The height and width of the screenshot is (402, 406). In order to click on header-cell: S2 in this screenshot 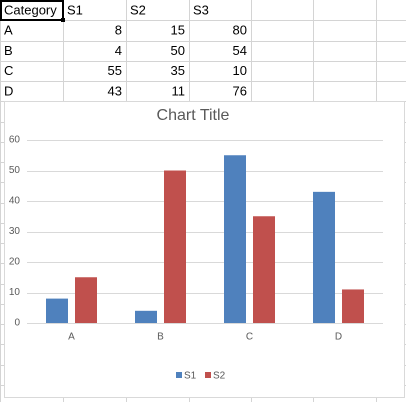, I will do `click(138, 9)`.